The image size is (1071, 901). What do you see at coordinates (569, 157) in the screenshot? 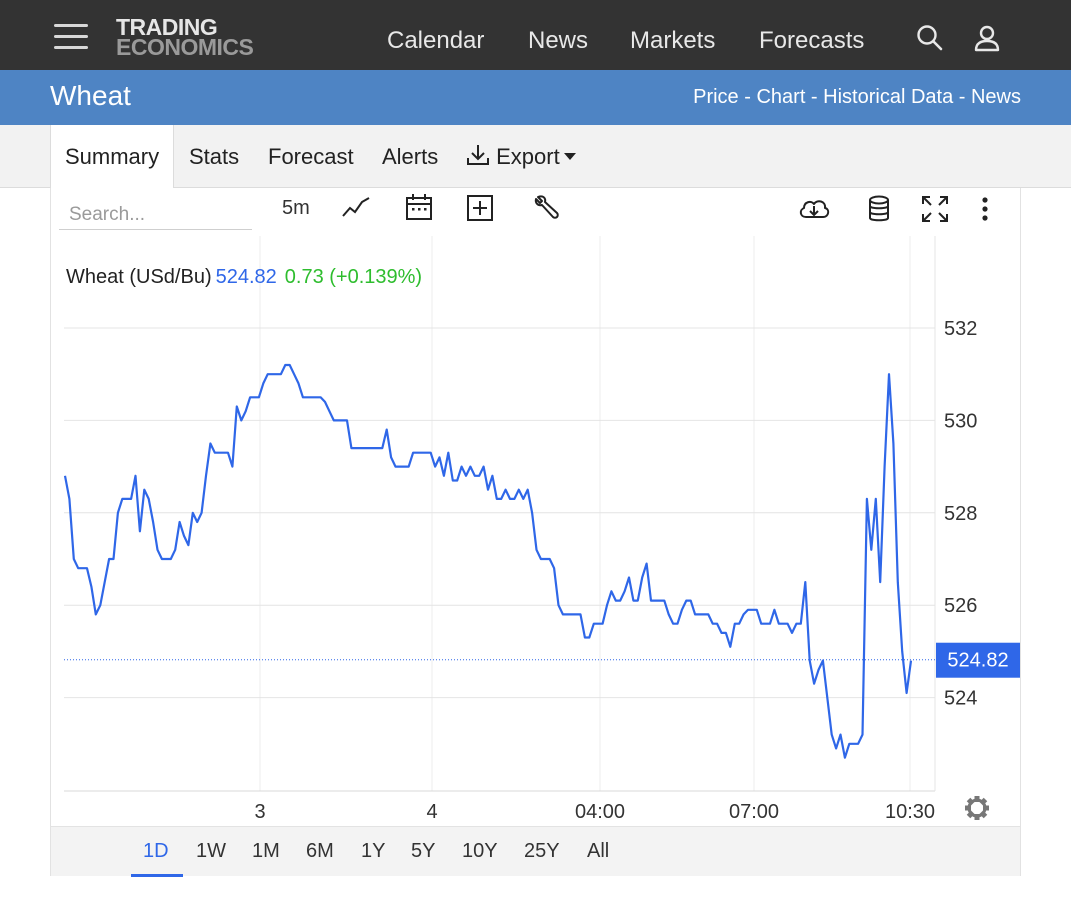
I see `chevron-down-icon` at bounding box center [569, 157].